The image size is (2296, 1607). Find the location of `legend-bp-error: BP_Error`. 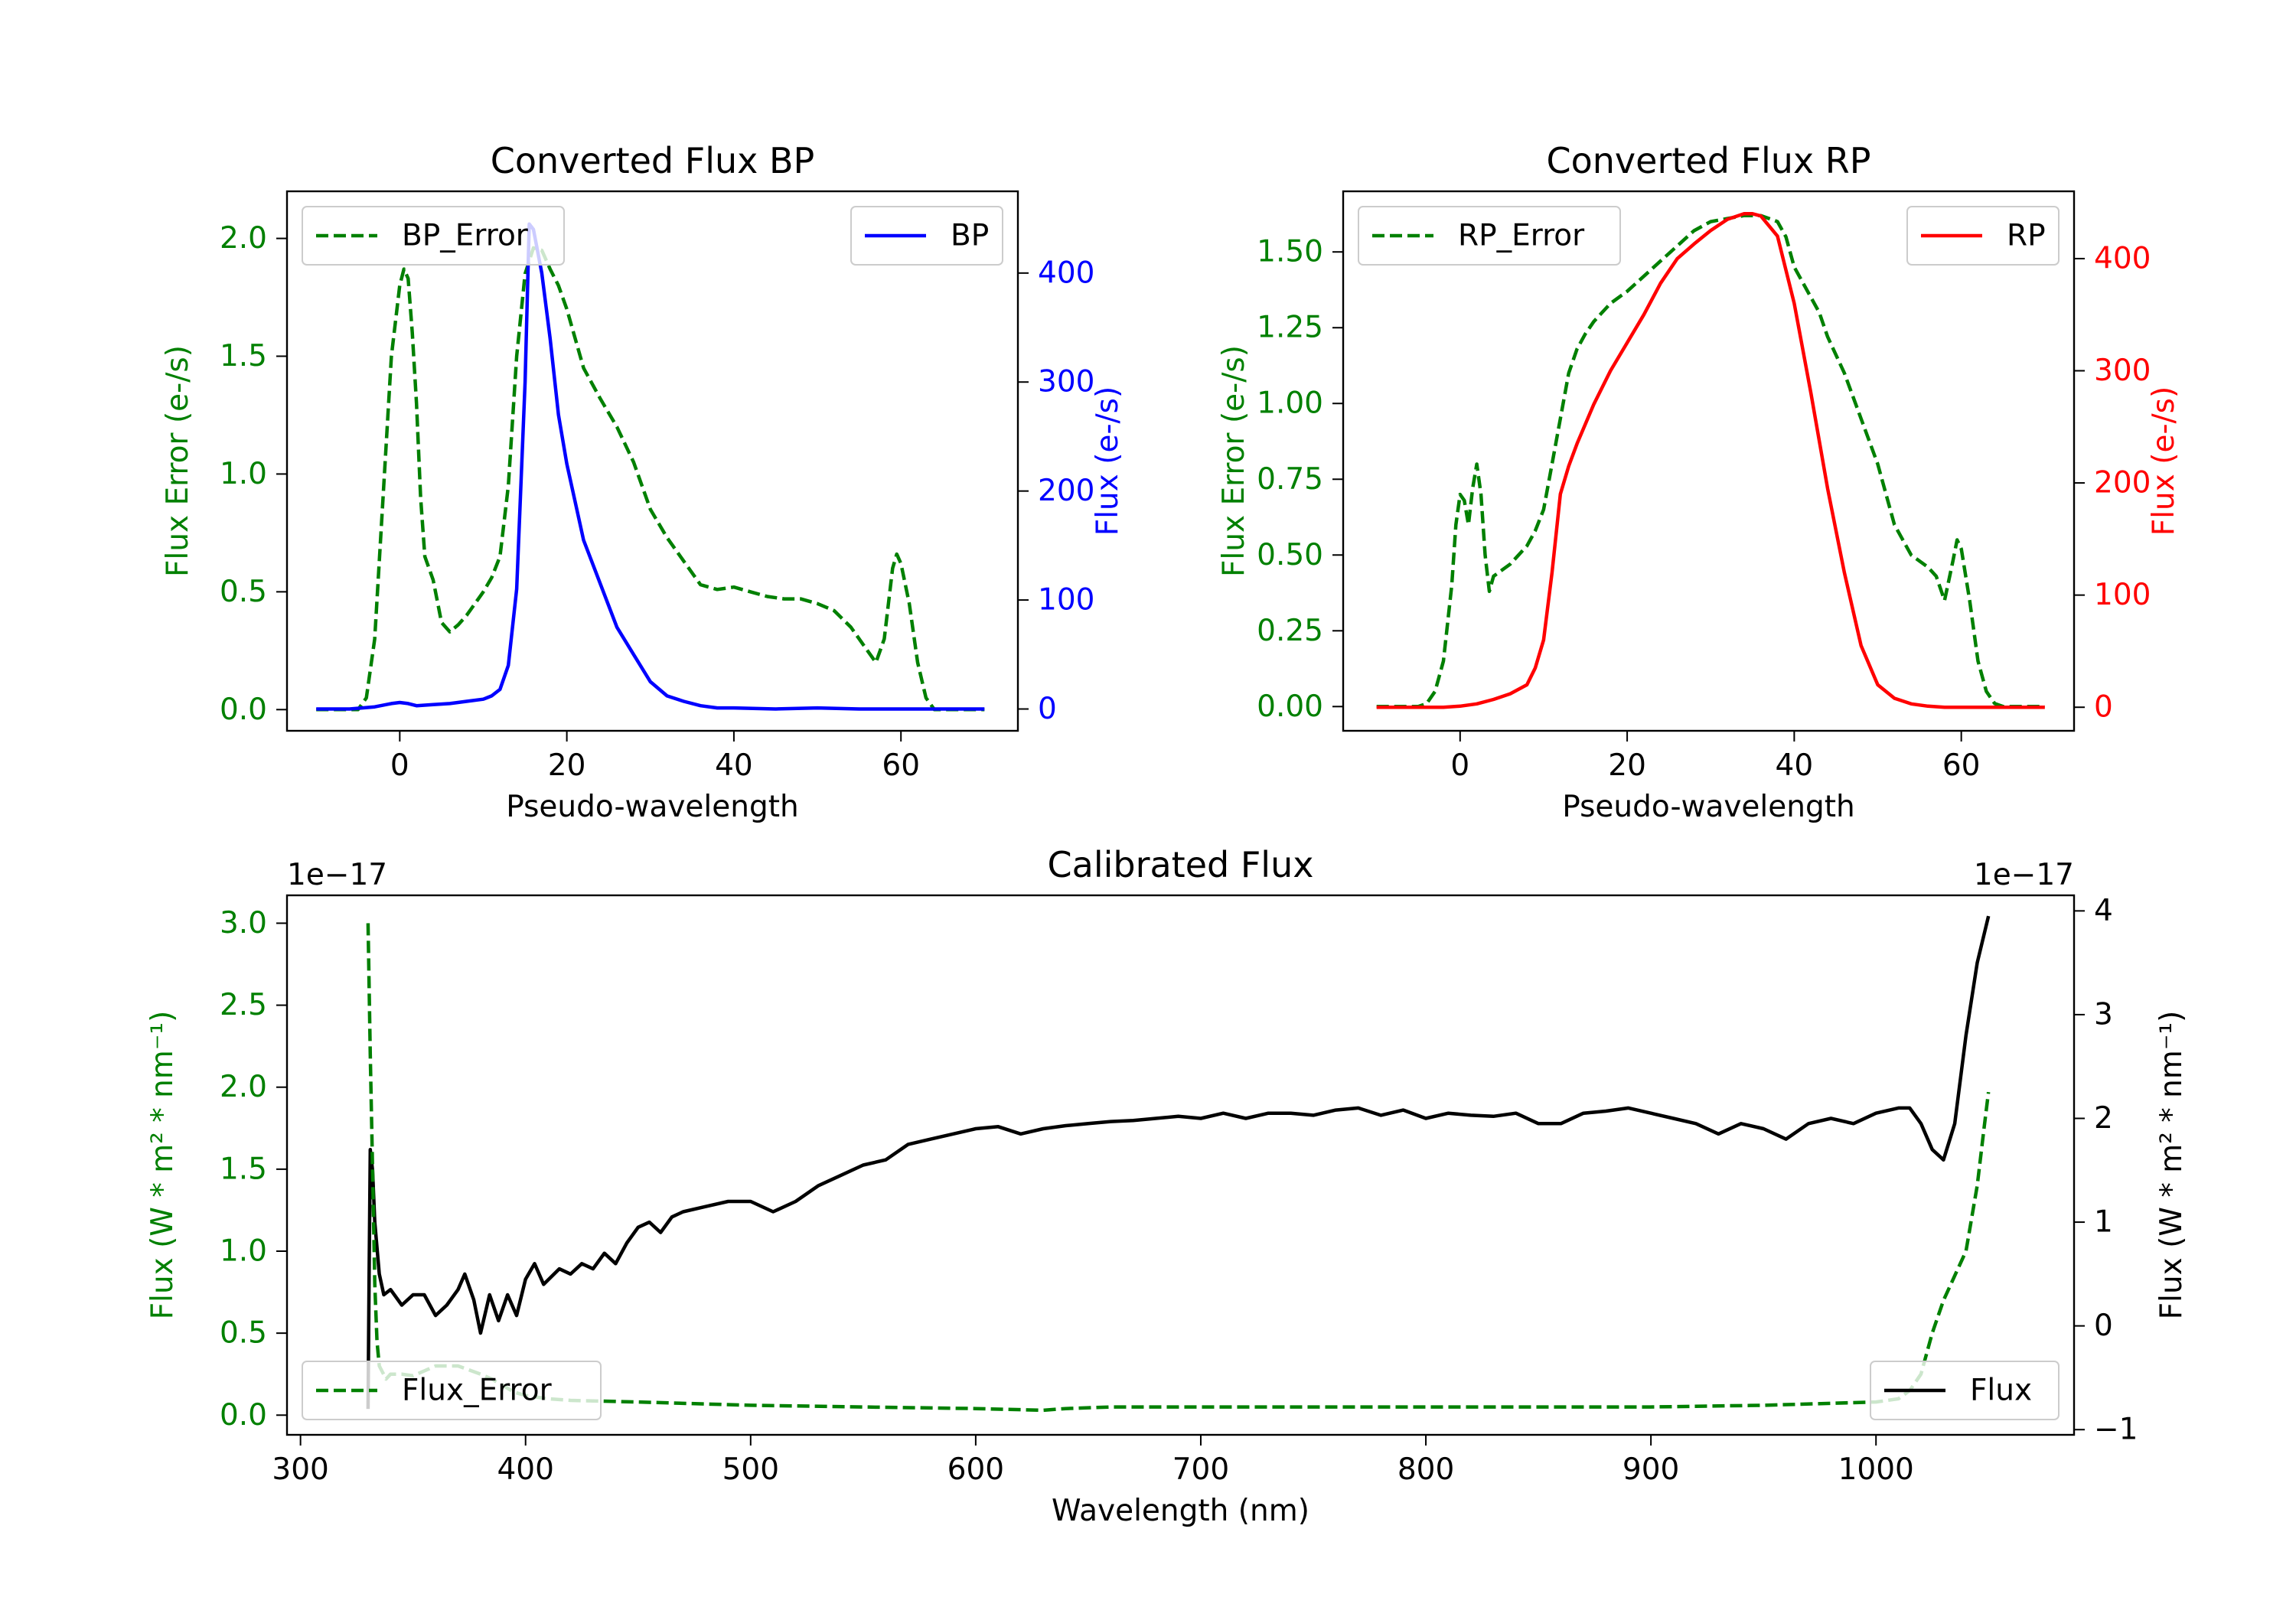

legend-bp-error: BP_Error is located at coordinates (433, 236).